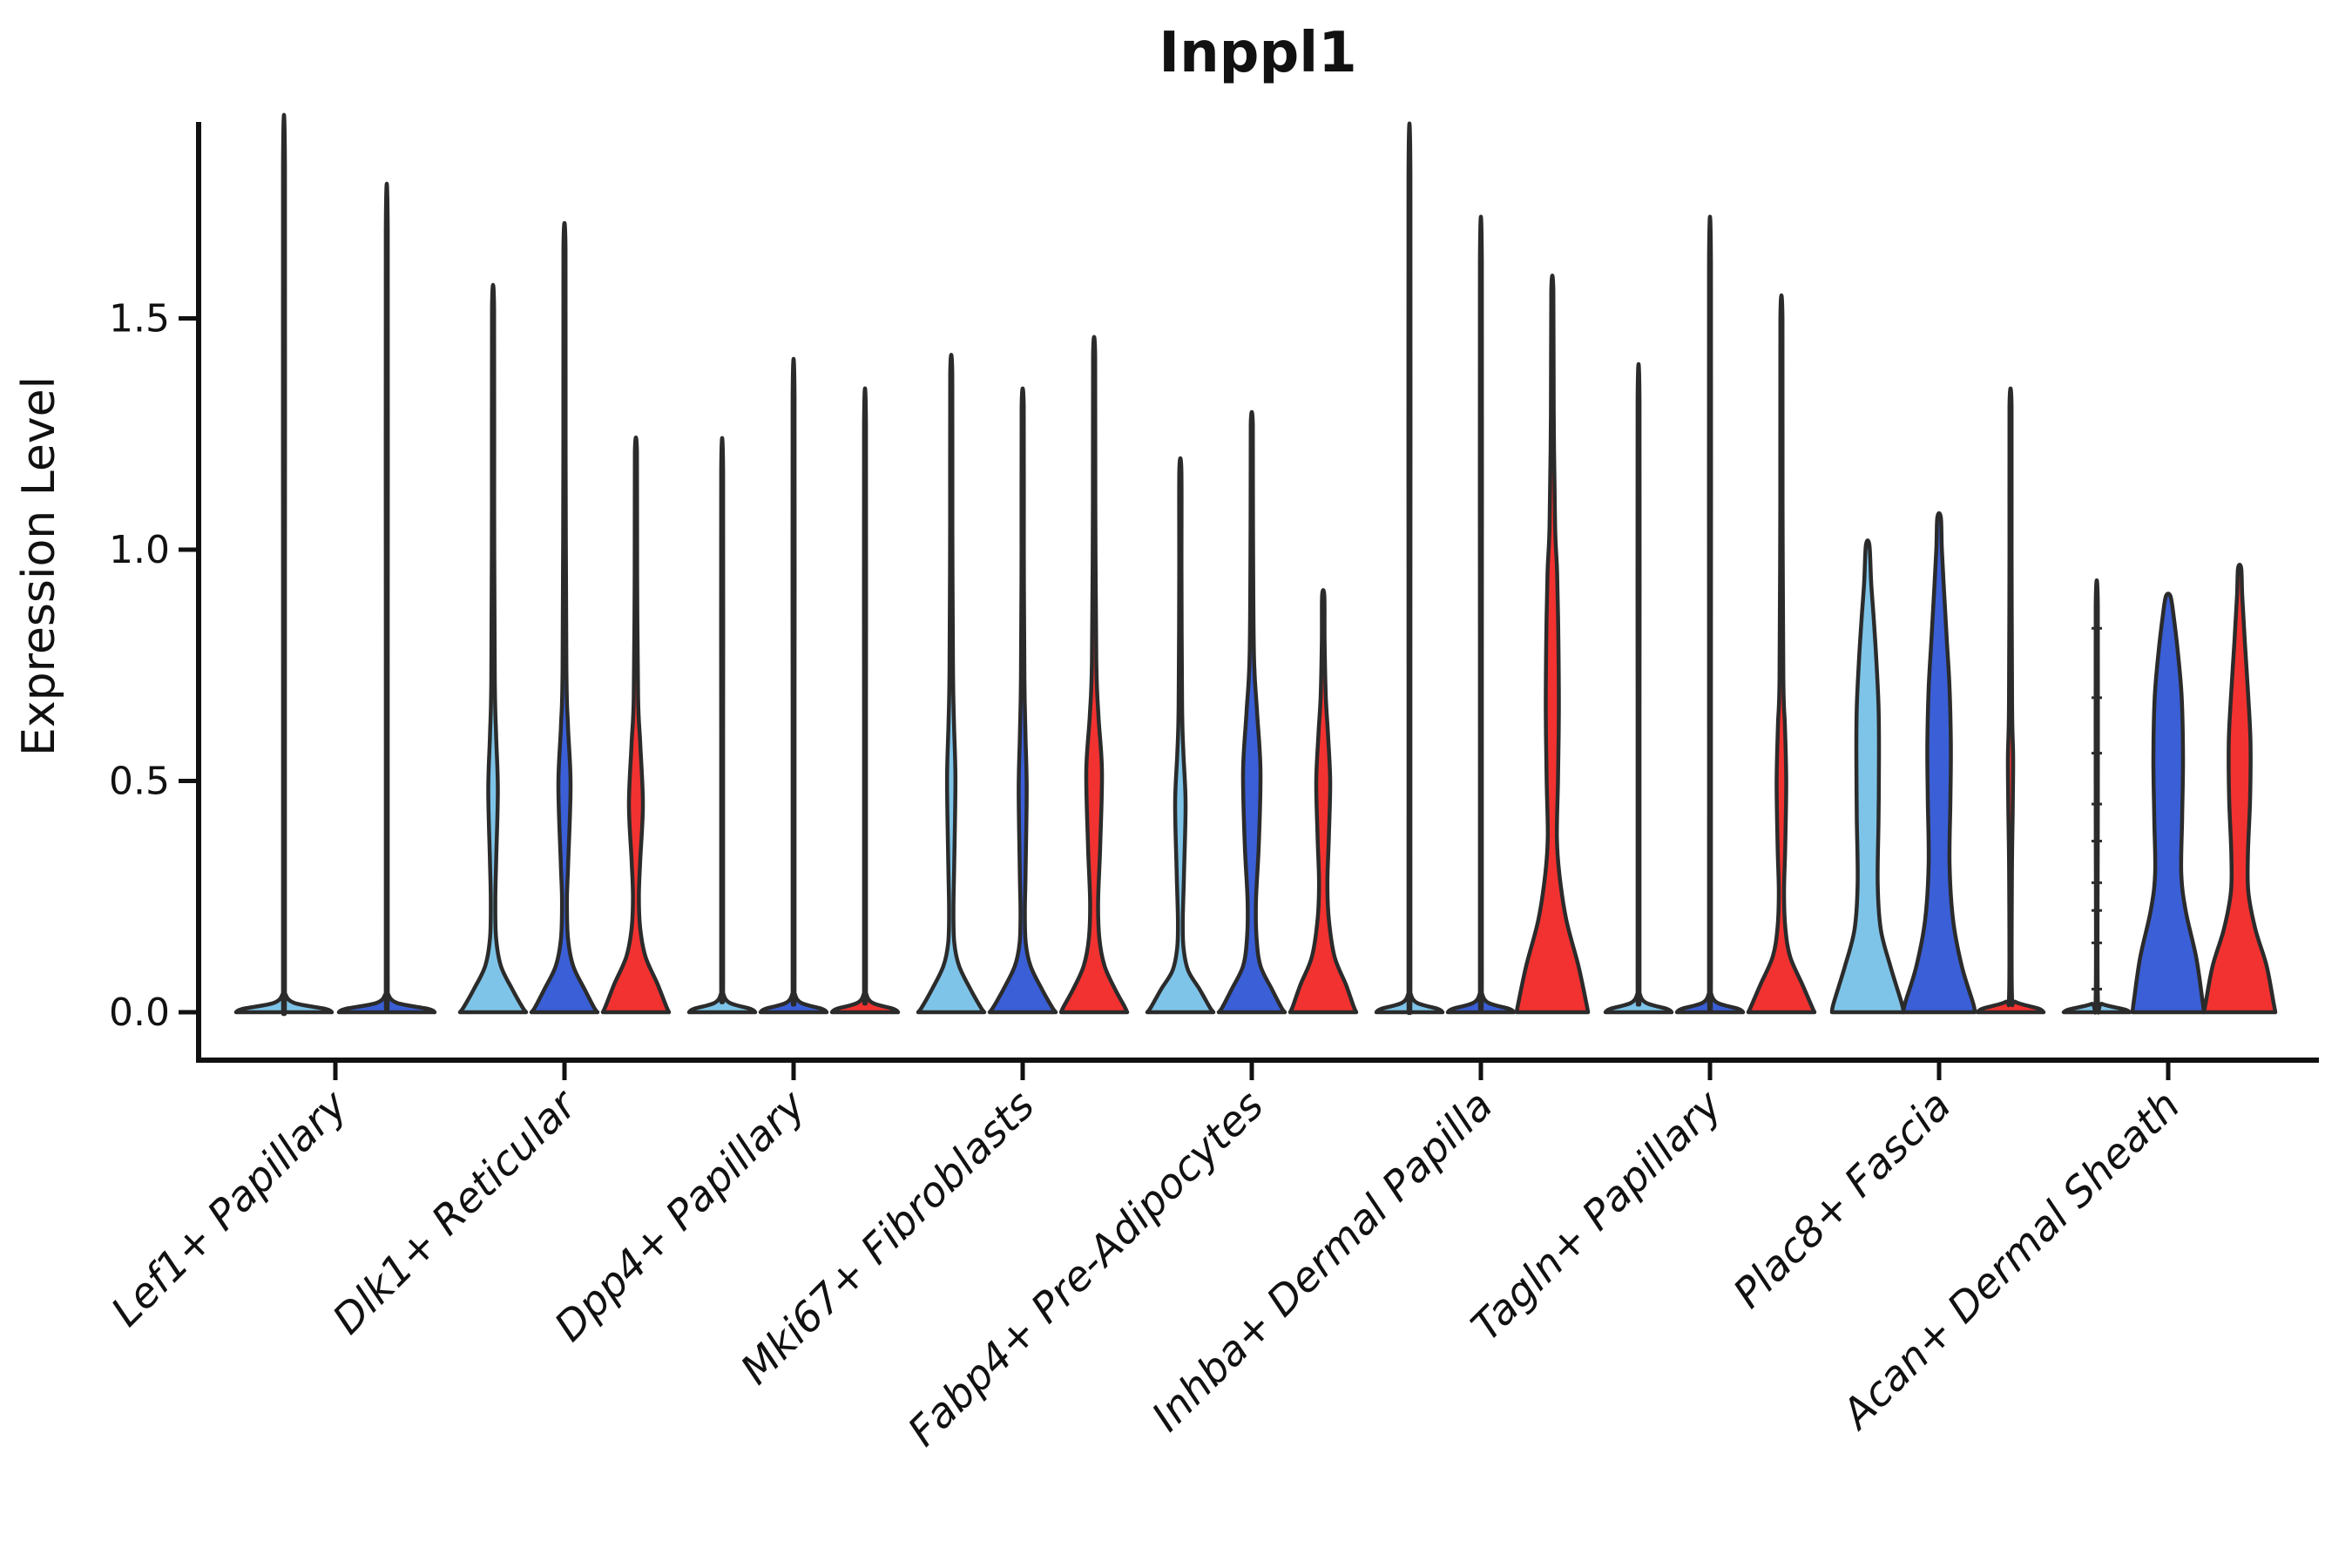 This screenshot has height=1568, width=2352. What do you see at coordinates (284, 564) in the screenshot?
I see `violin-lef1-light_blue` at bounding box center [284, 564].